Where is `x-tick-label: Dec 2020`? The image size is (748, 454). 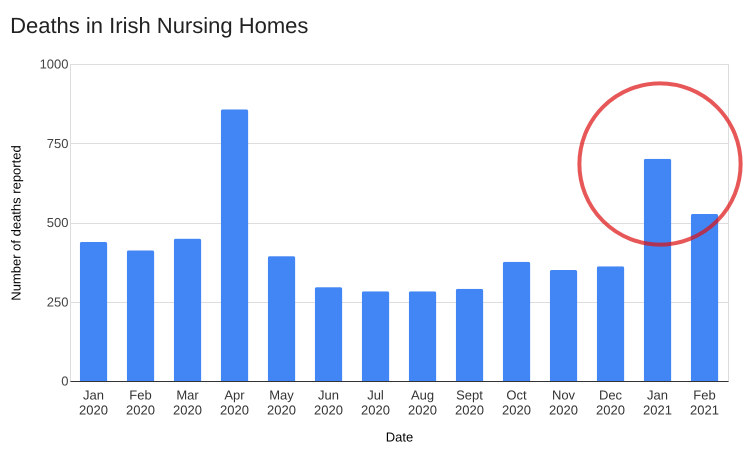
x-tick-label: Dec 2020 is located at coordinates (610, 403).